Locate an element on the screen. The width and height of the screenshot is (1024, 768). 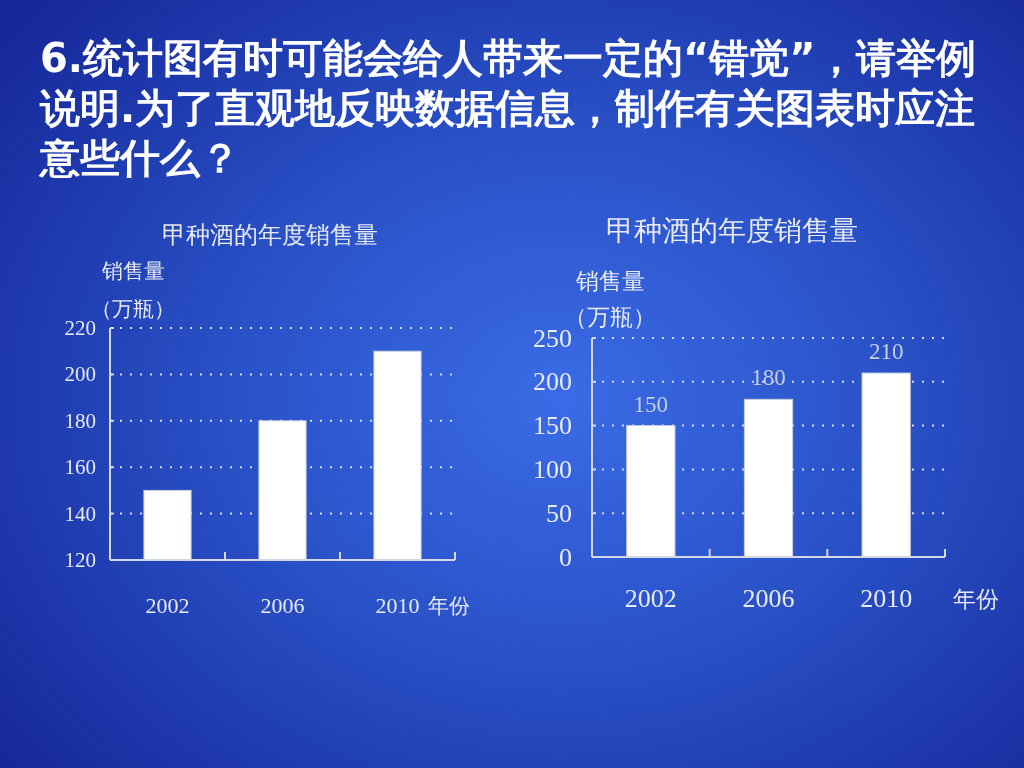
y-tick-label: 0 is located at coordinates (565, 557).